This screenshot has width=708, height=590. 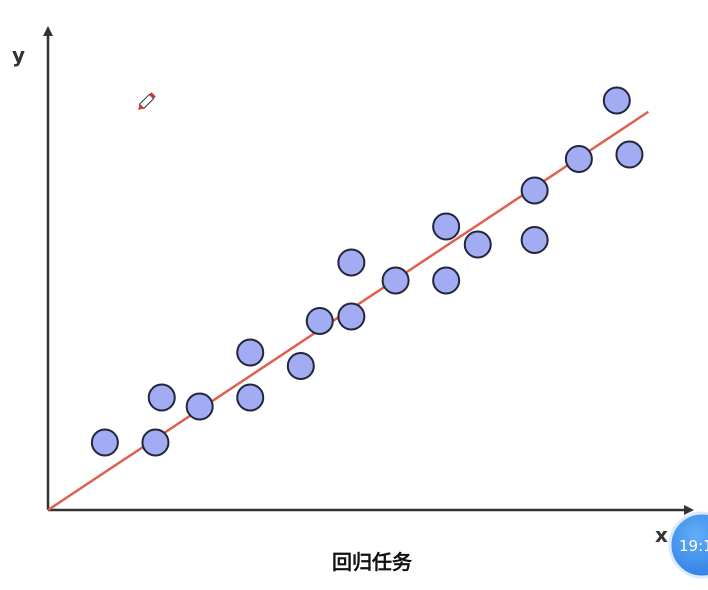 I want to click on clock-widget: 19:1, so click(x=688, y=545).